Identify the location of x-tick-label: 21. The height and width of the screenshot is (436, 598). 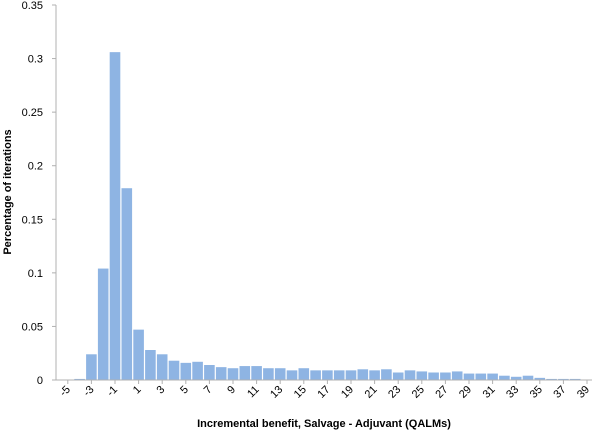
(371, 392).